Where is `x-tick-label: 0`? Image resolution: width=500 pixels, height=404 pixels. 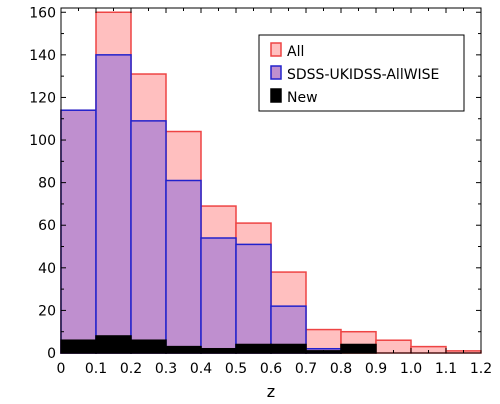
x-tick-label: 0 is located at coordinates (61, 369).